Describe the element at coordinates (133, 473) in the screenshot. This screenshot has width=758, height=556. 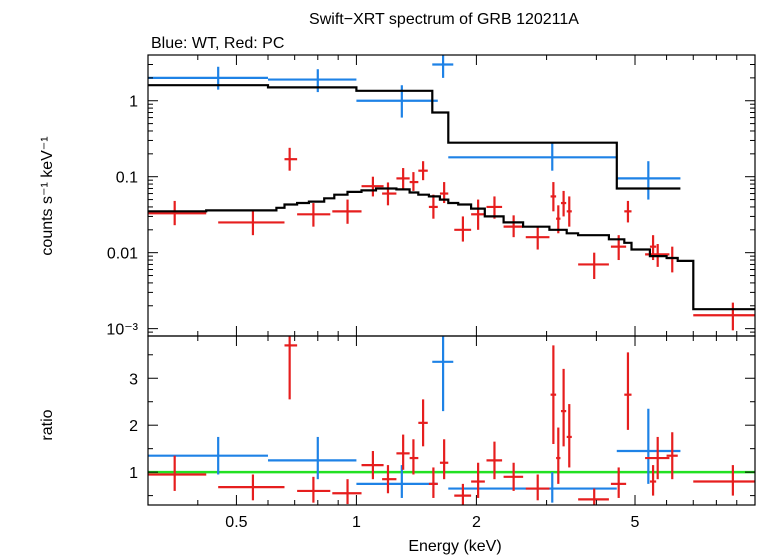
I see `bottom-y-tick-label: 1` at that location.